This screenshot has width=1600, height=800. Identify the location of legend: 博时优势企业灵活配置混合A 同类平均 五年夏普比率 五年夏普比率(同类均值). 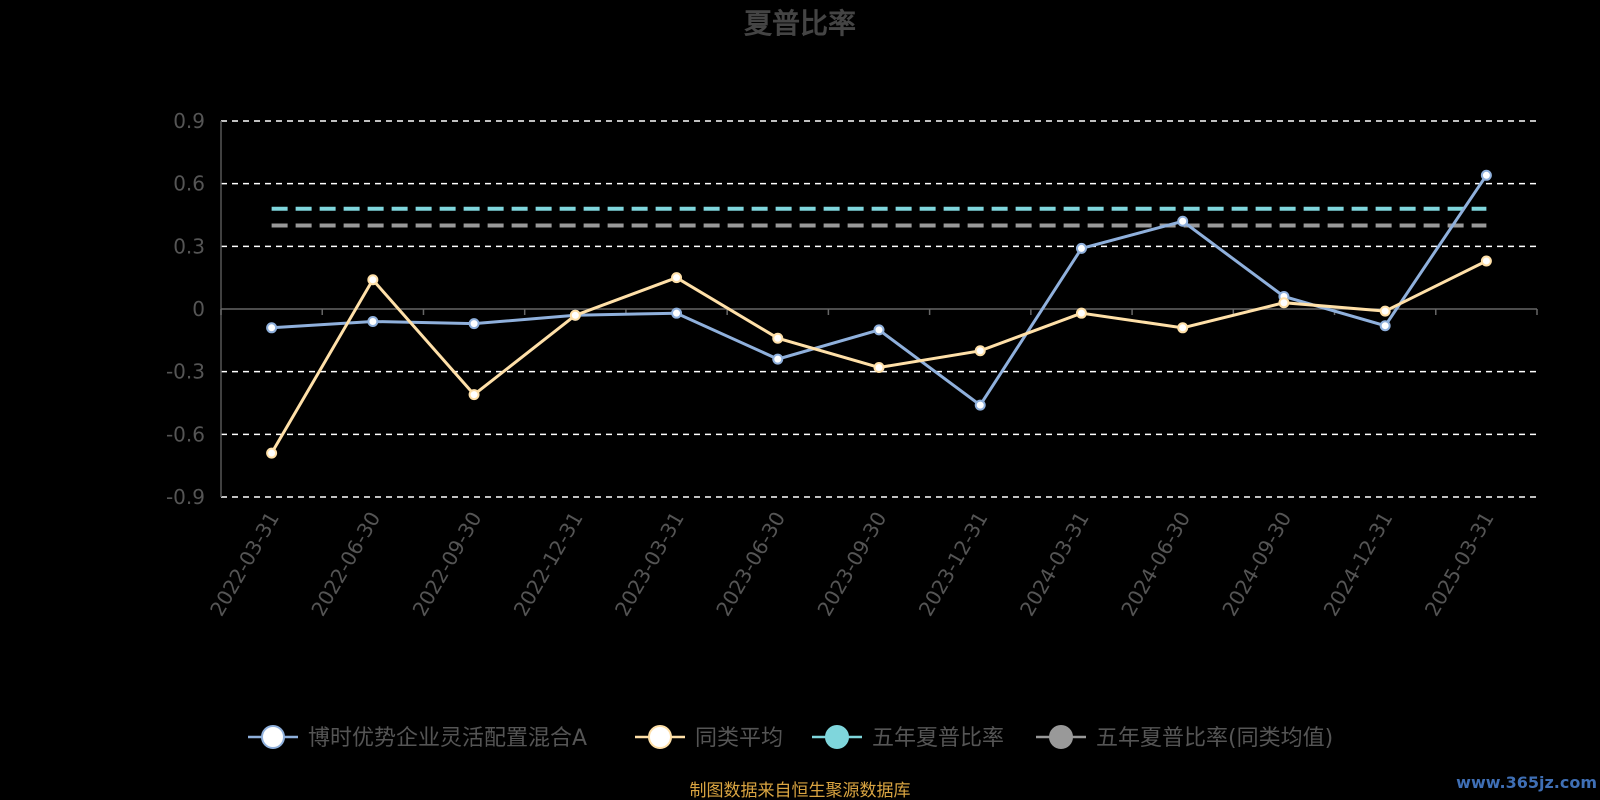
(790, 738).